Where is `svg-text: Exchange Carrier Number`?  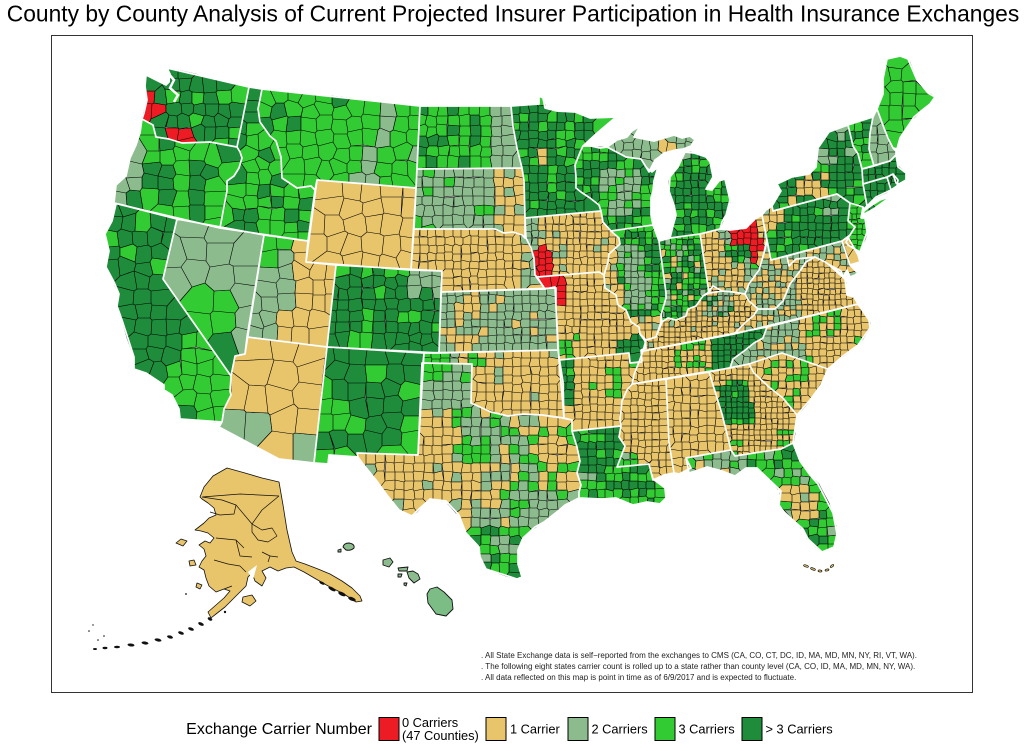
svg-text: Exchange Carrier Number is located at coordinates (279, 729).